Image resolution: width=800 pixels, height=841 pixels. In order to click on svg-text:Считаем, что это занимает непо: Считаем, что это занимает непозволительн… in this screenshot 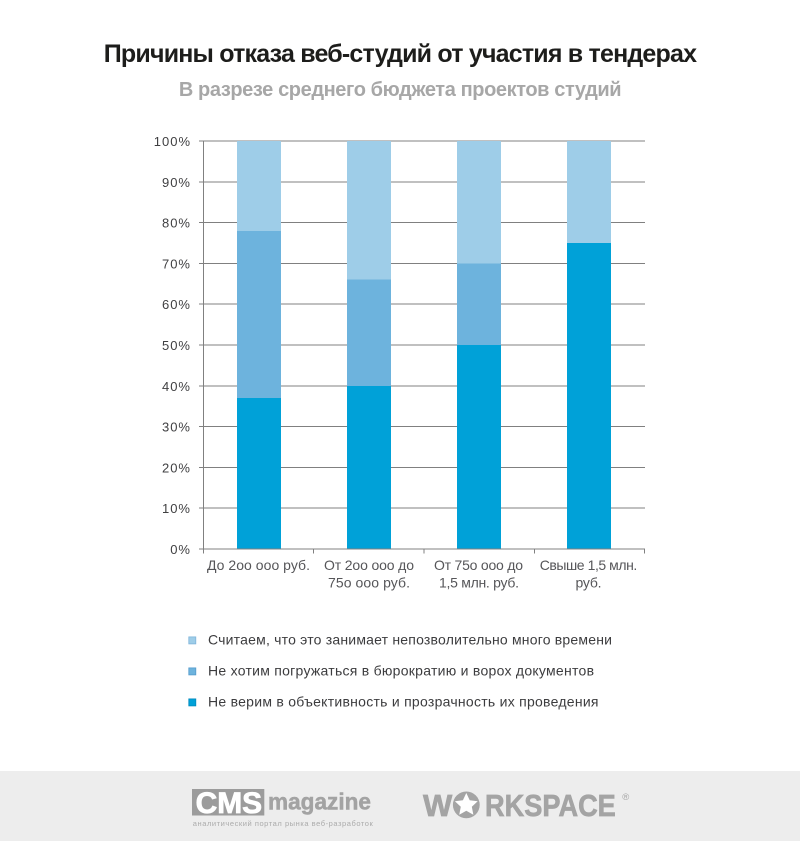, I will do `click(410, 640)`.